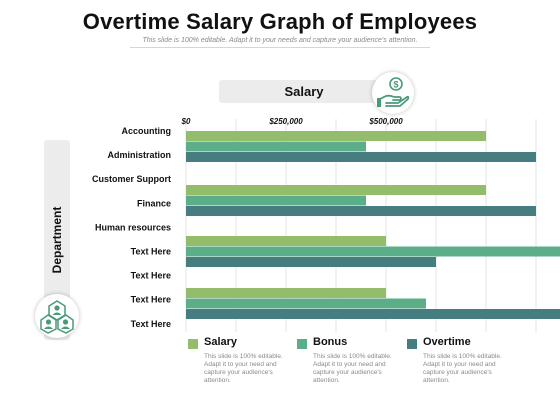 This screenshot has width=560, height=420. Describe the element at coordinates (151, 324) in the screenshot. I see `category-label-8: Text Here` at that location.